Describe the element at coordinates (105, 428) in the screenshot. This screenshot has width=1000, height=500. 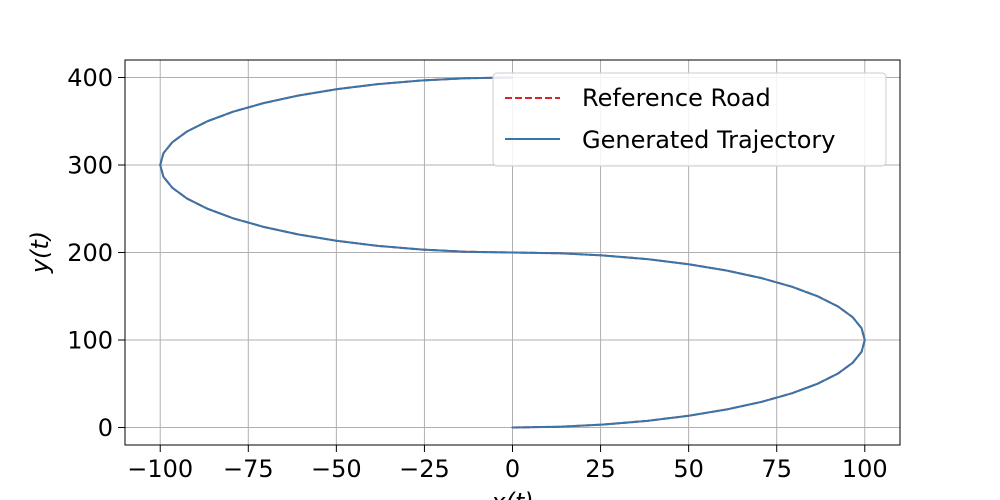
I see `y-tick-label: 0` at that location.